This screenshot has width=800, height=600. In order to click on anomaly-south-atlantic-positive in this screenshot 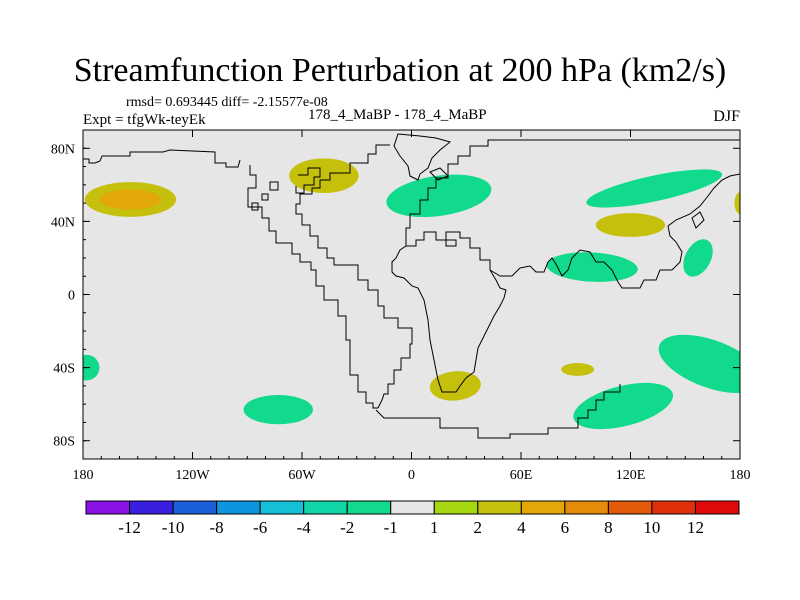, I will do `click(455, 386)`.